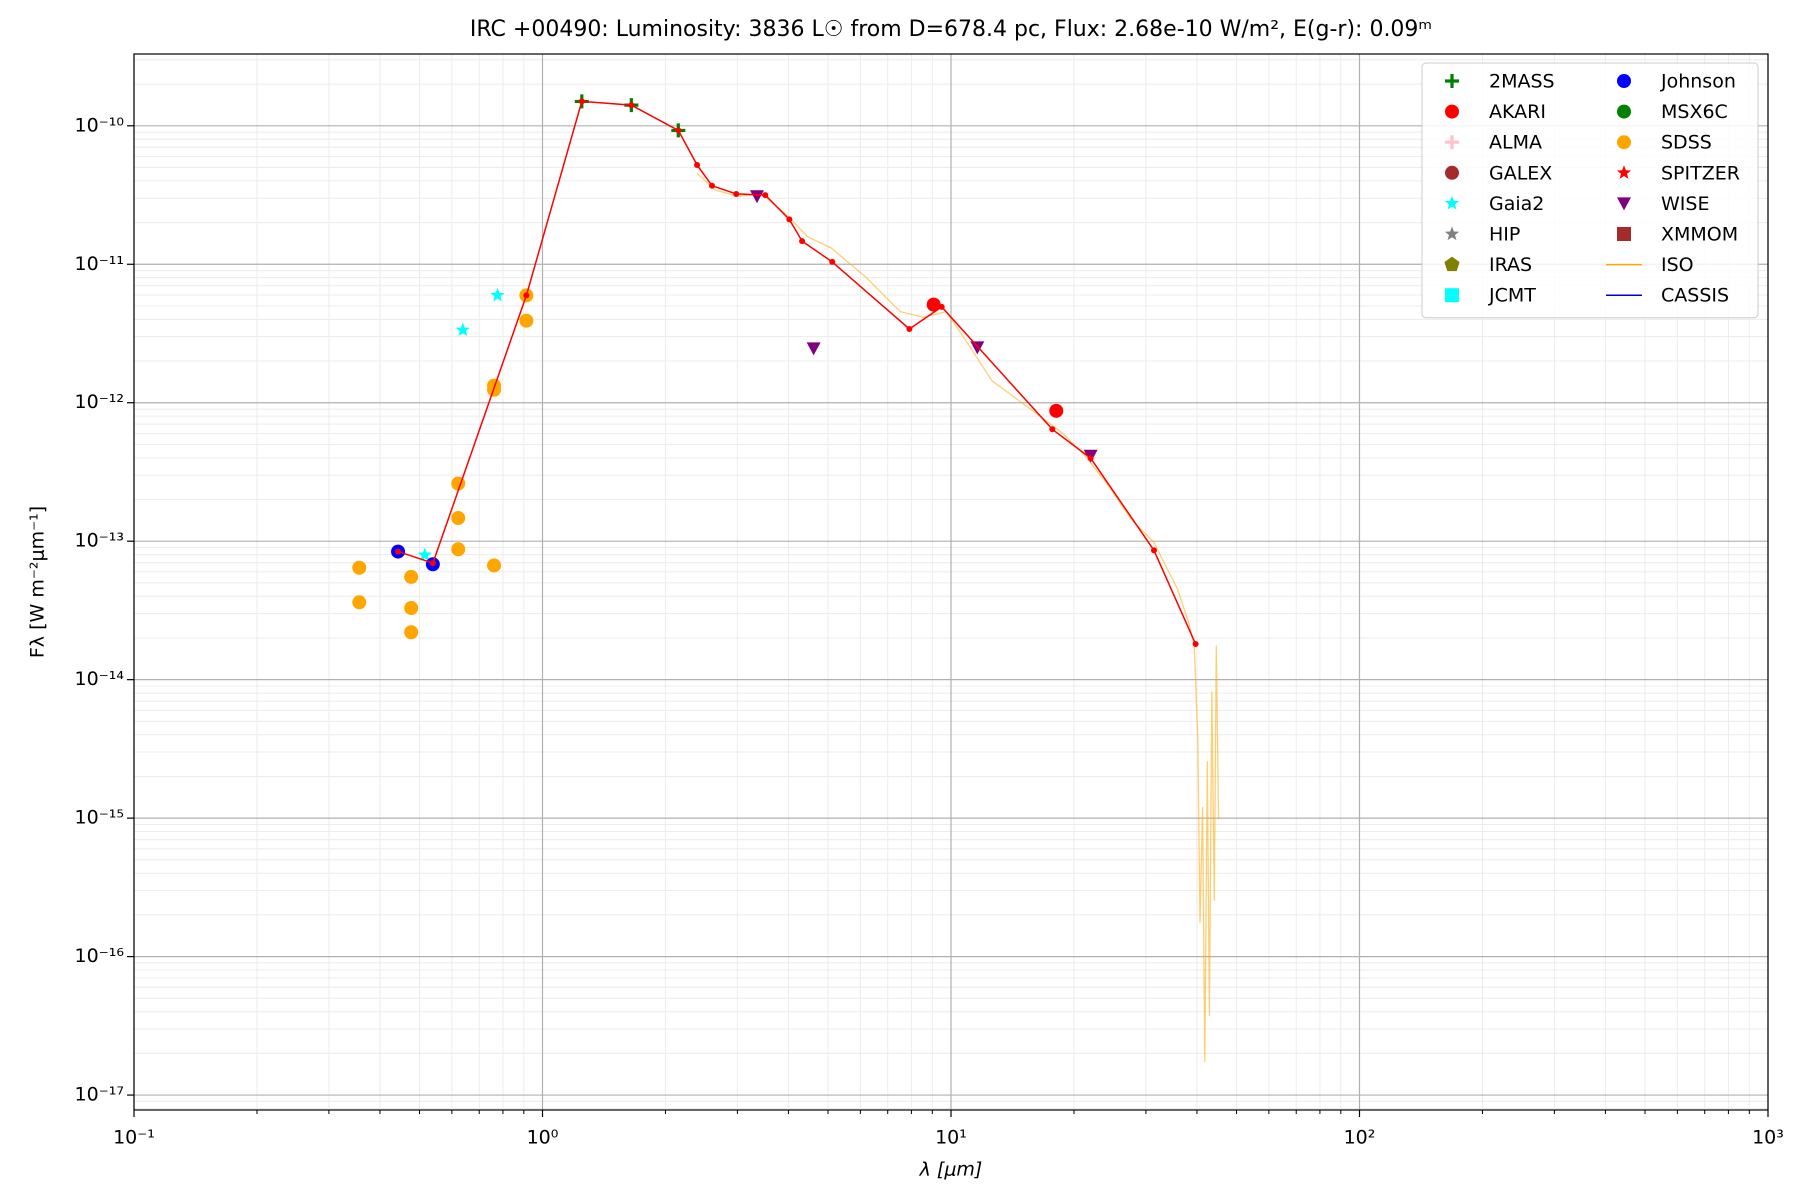  I want to click on legend-label: CASSIS, so click(1695, 296).